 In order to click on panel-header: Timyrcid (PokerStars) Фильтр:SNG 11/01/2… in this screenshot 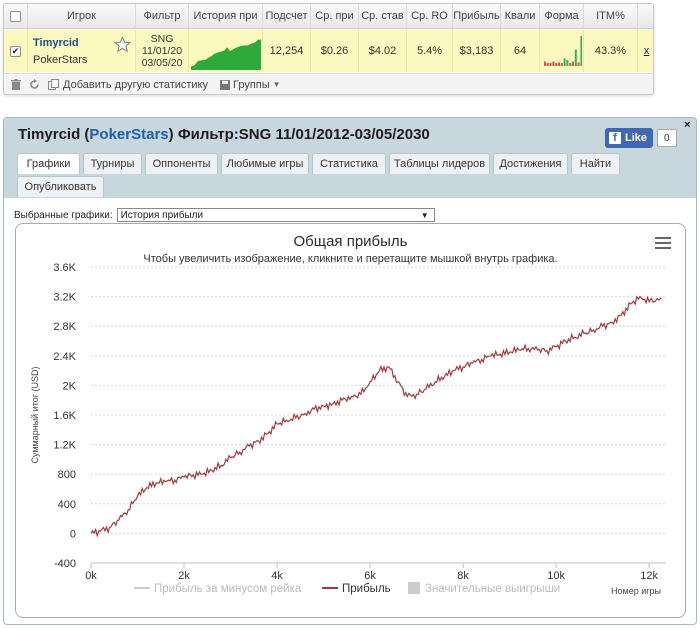, I will do `click(350, 158)`.